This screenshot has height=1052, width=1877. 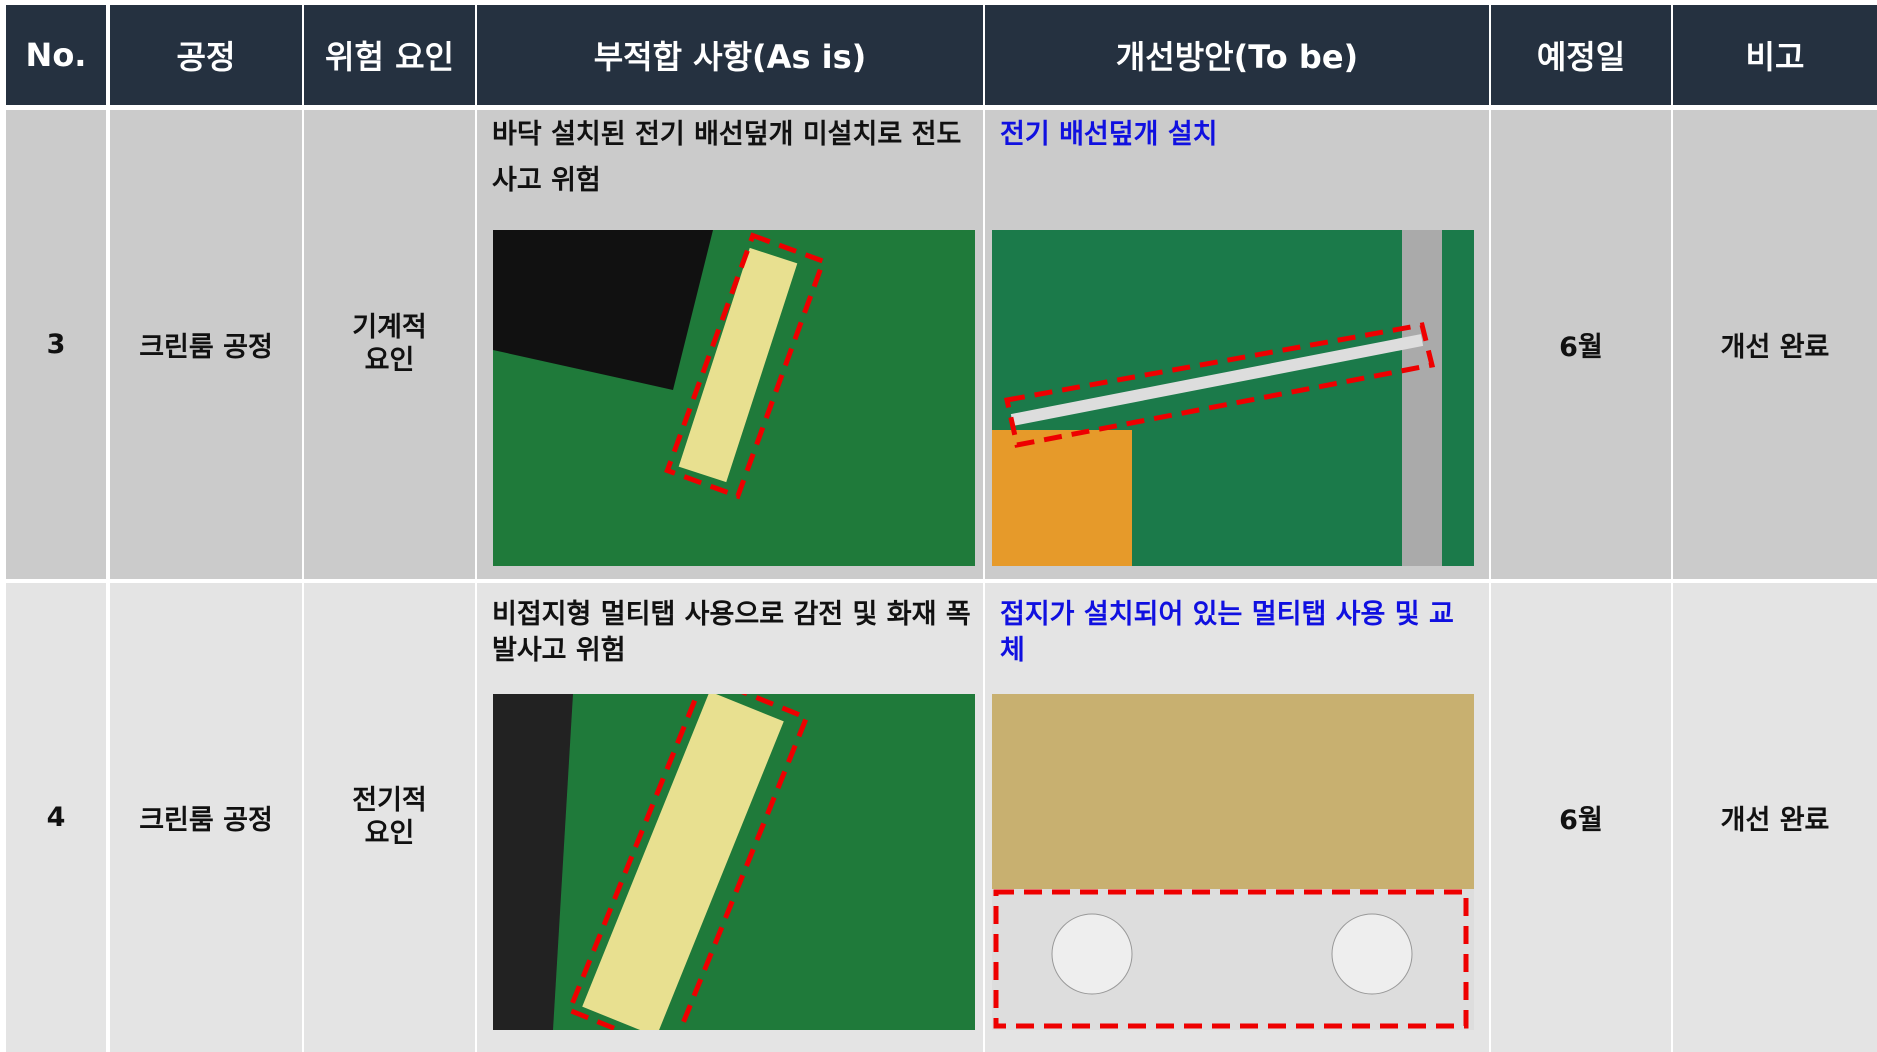 What do you see at coordinates (1237, 55) in the screenshot?
I see `header-columns-4: 개선방안(To be)` at bounding box center [1237, 55].